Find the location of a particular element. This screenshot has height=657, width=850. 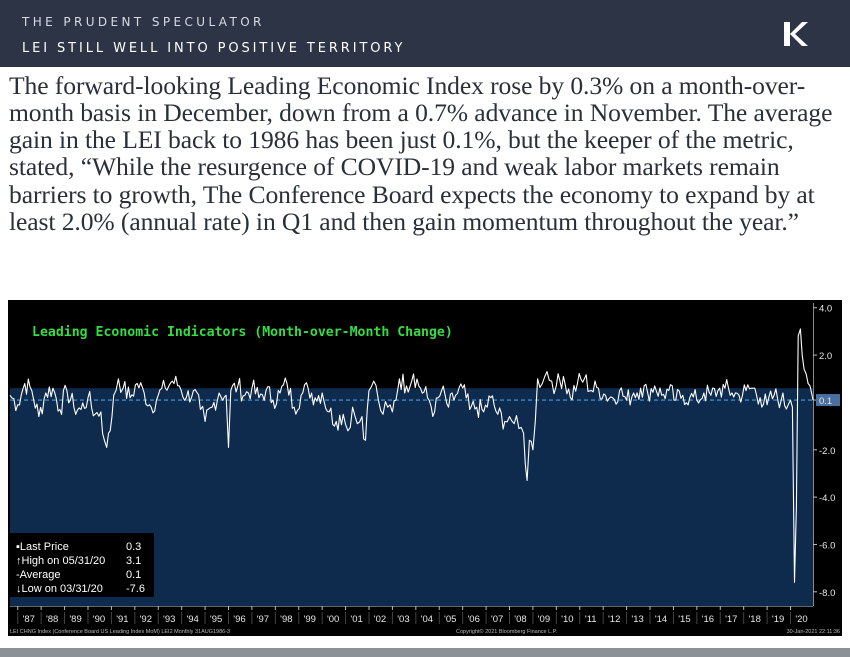

y-tick-label: -6.0 is located at coordinates (827, 545).